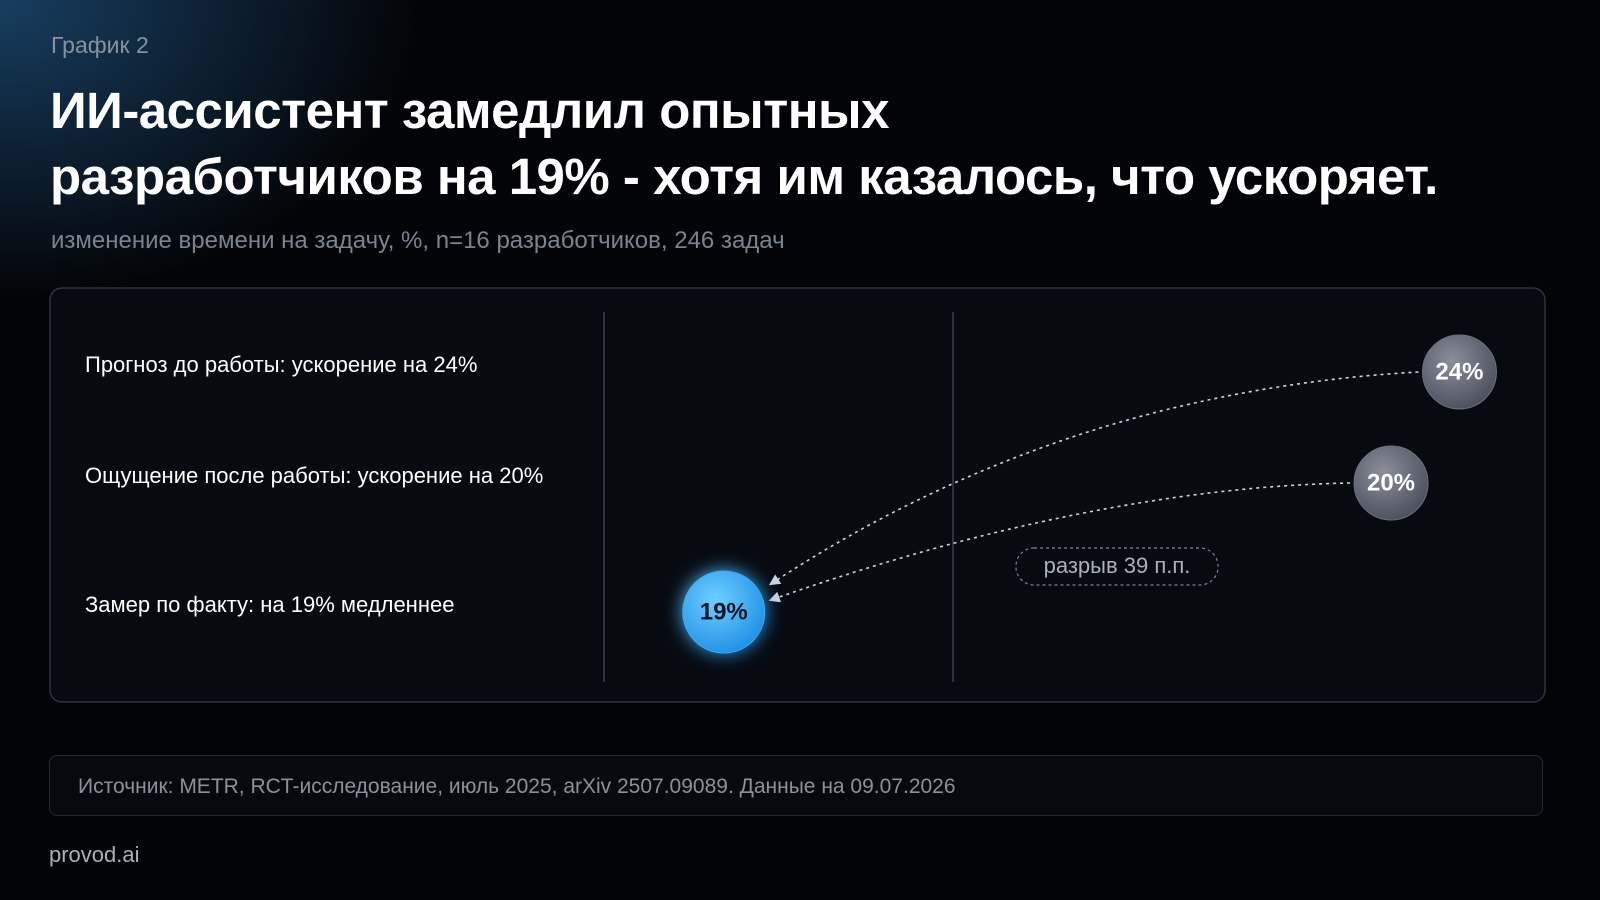  I want to click on data-label: 20%, so click(1391, 482).